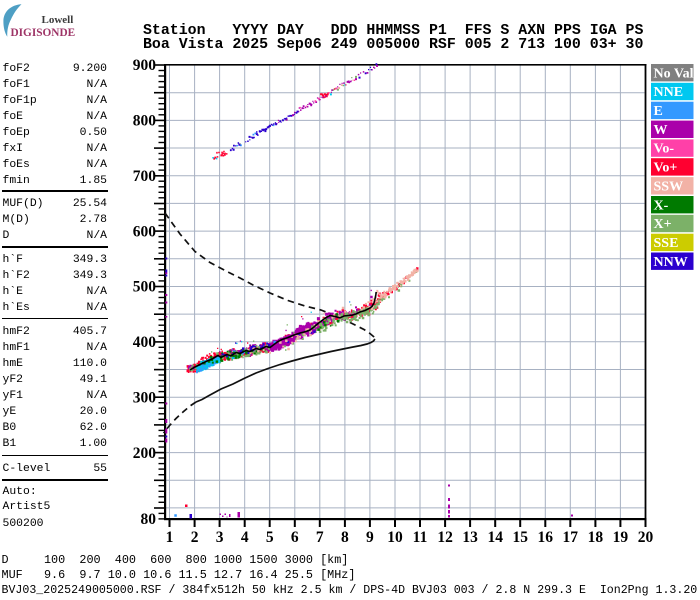  What do you see at coordinates (596, 537) in the screenshot?
I see `svg-text: 18` at bounding box center [596, 537].